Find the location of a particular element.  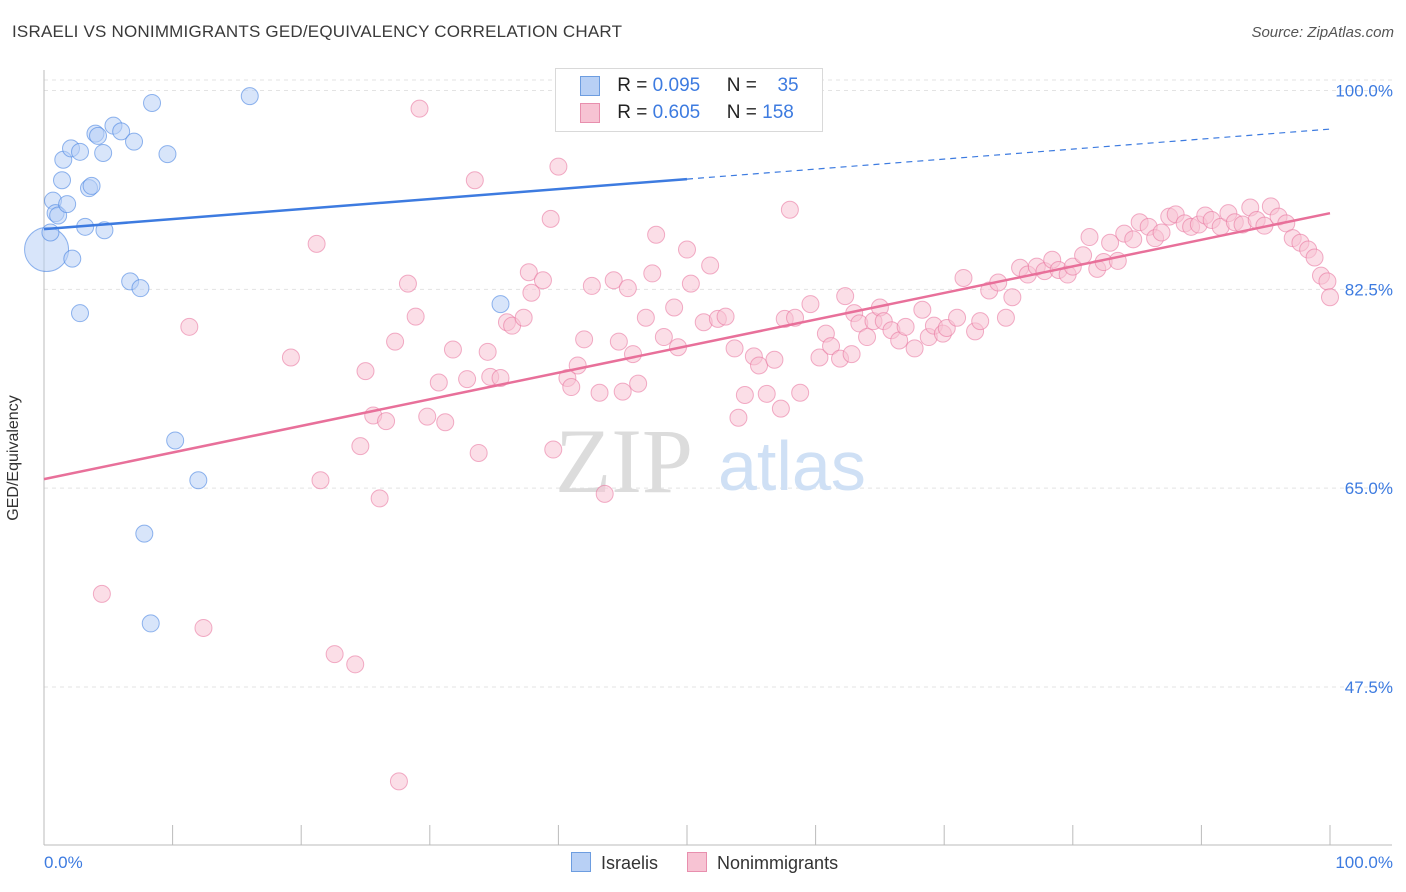

legend-swatch-israelis is located at coordinates (590, 85).